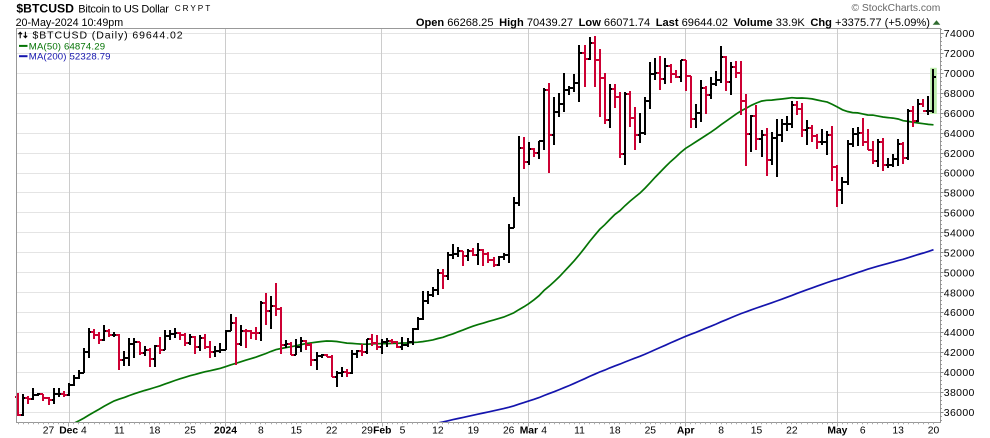 This screenshot has height=438, width=990. What do you see at coordinates (686, 431) in the screenshot?
I see `svg-text: Apr` at bounding box center [686, 431].